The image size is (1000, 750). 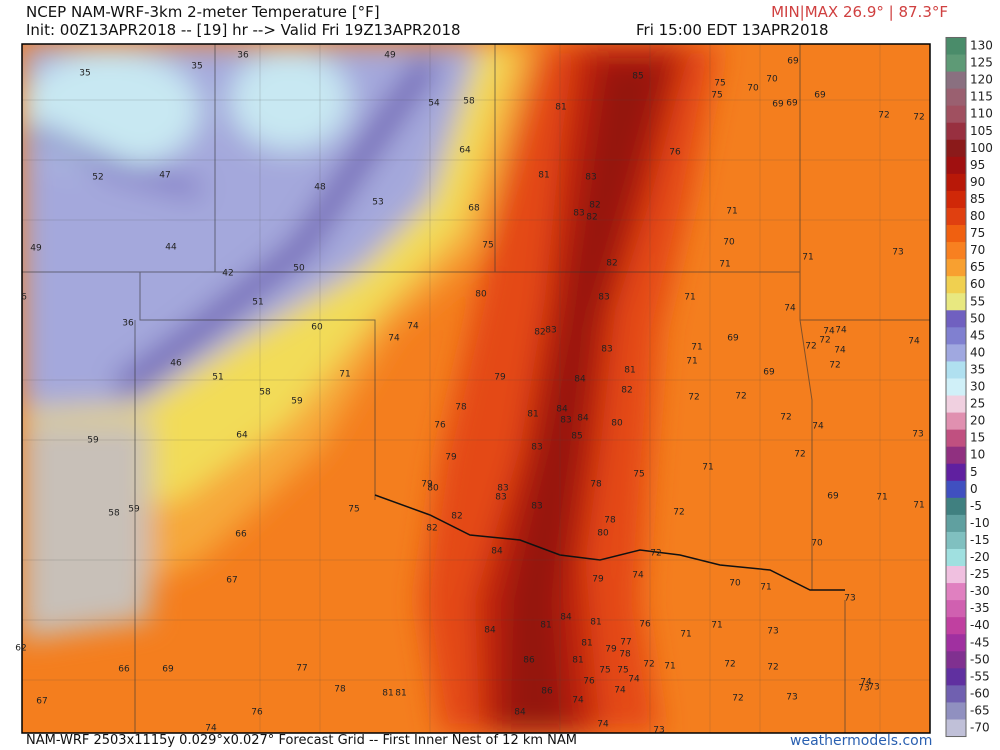 I want to click on station-temp: 53, so click(x=377, y=203).